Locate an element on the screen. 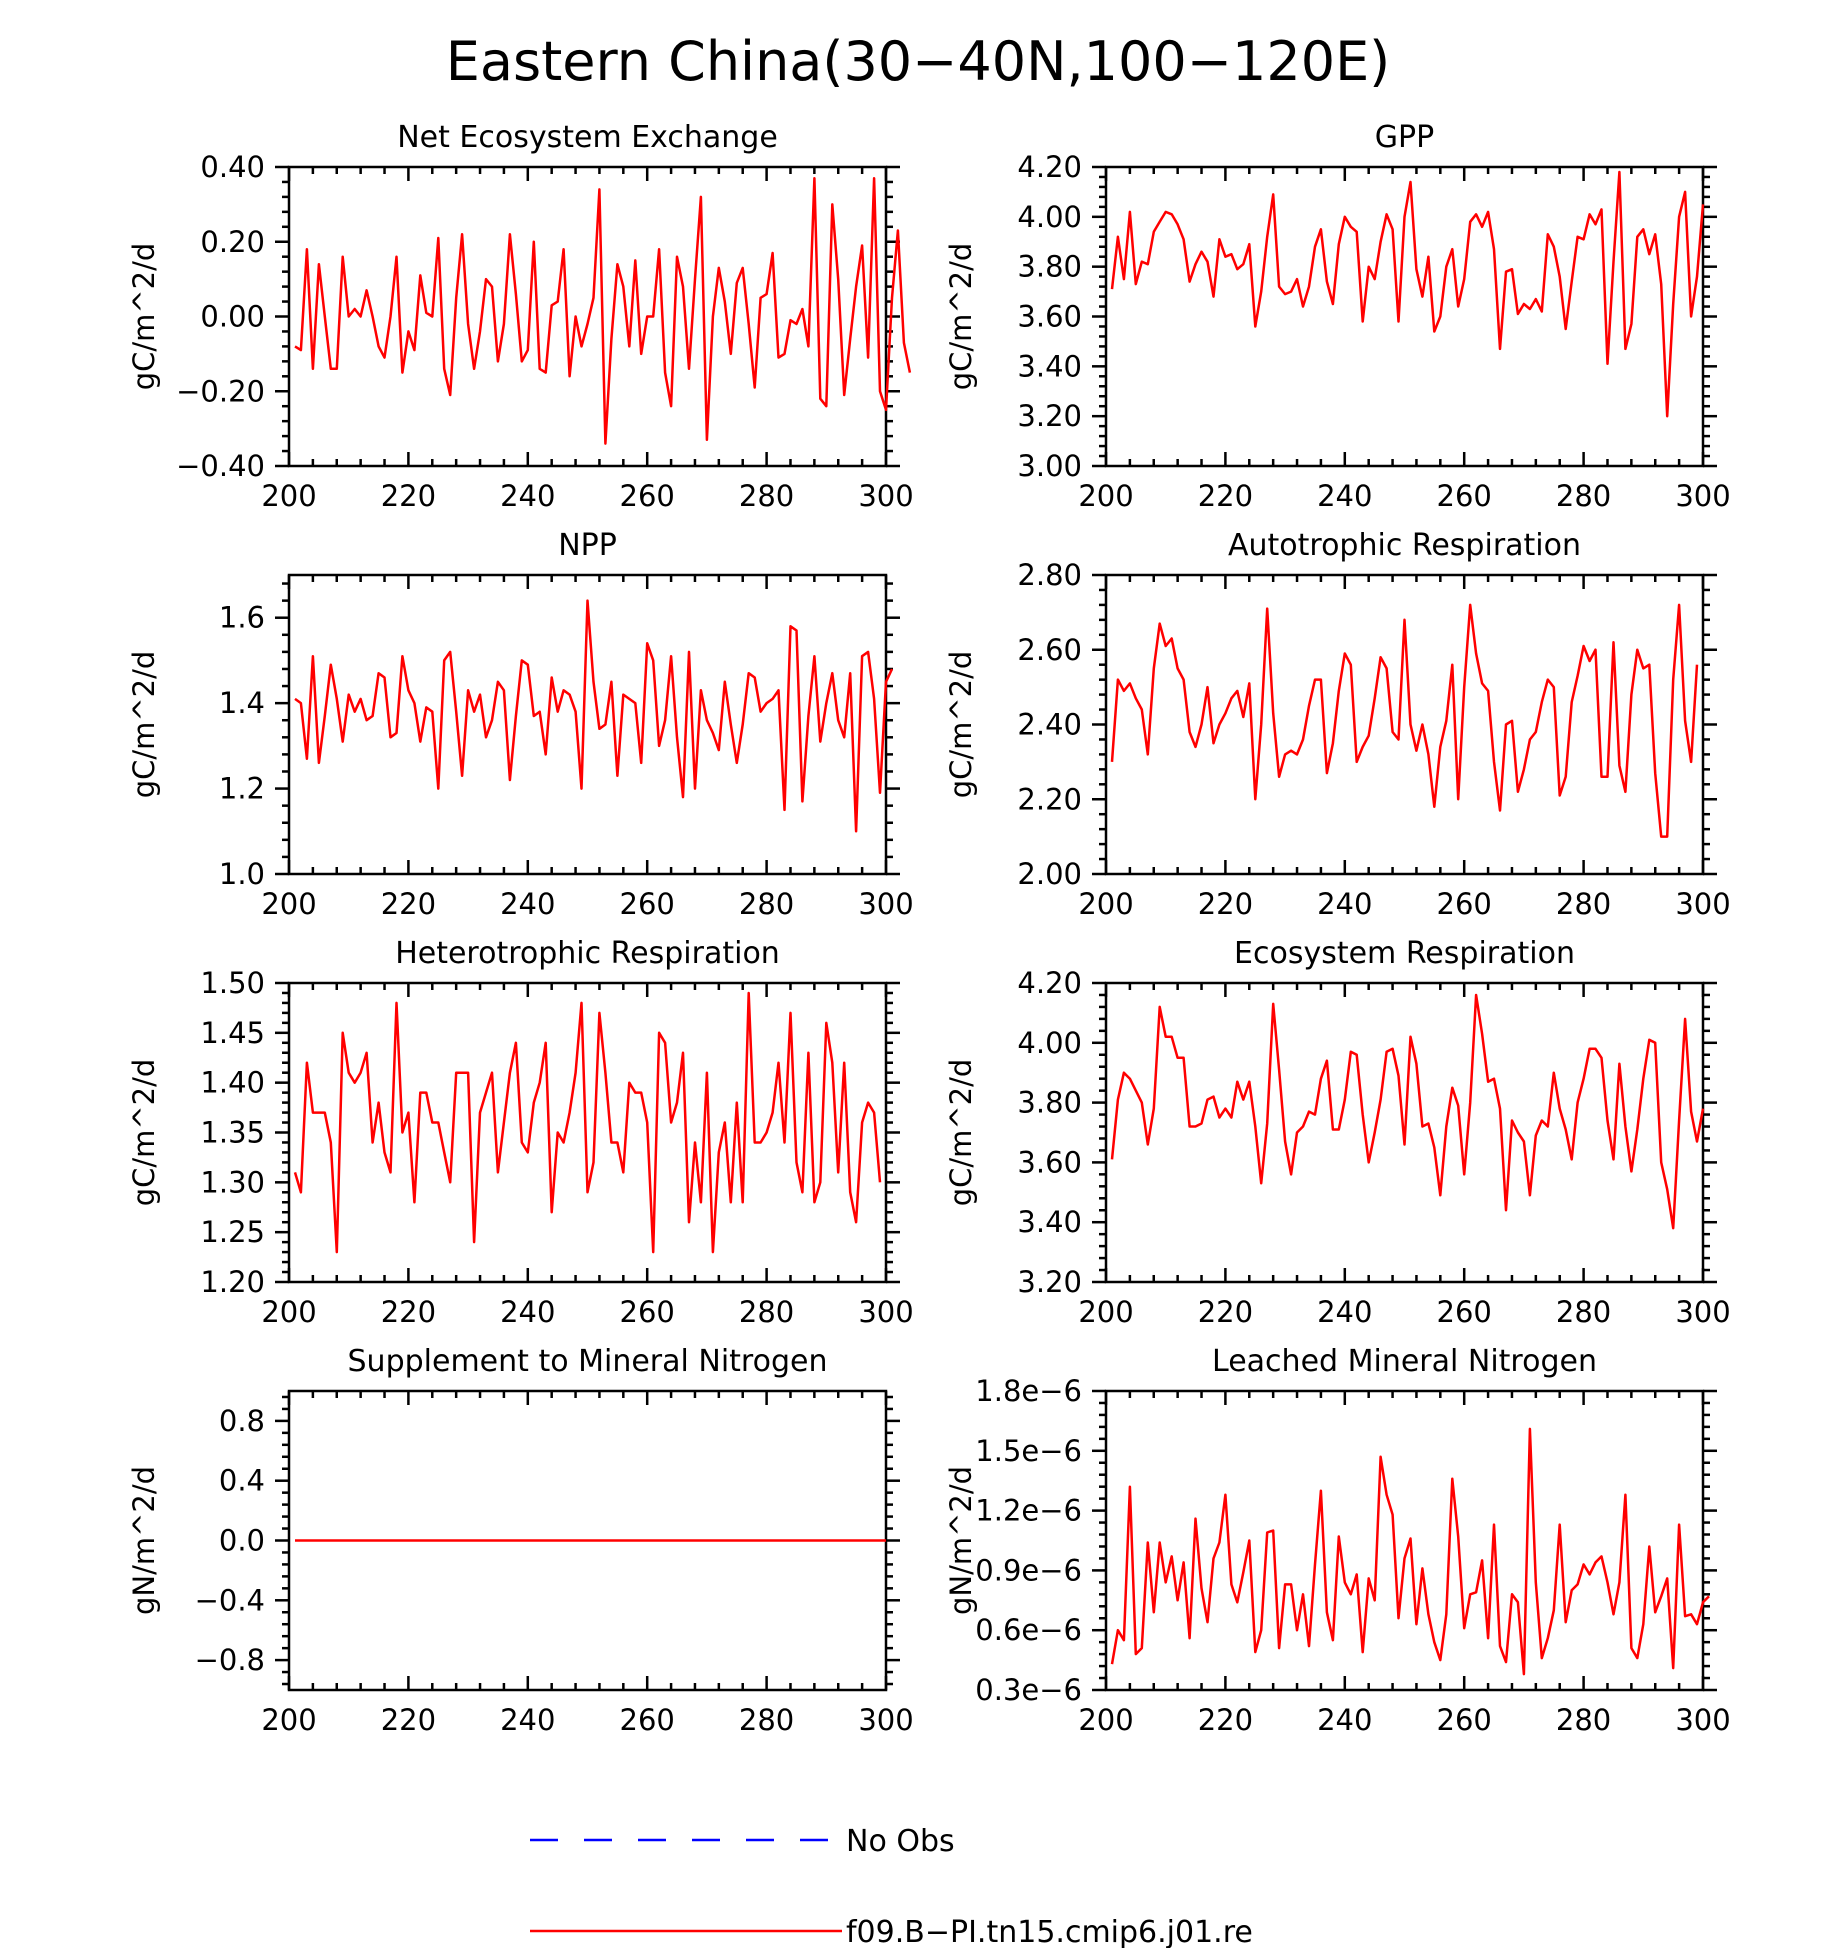  panel-title: Net Ecosystem Exchange is located at coordinates (587, 137).